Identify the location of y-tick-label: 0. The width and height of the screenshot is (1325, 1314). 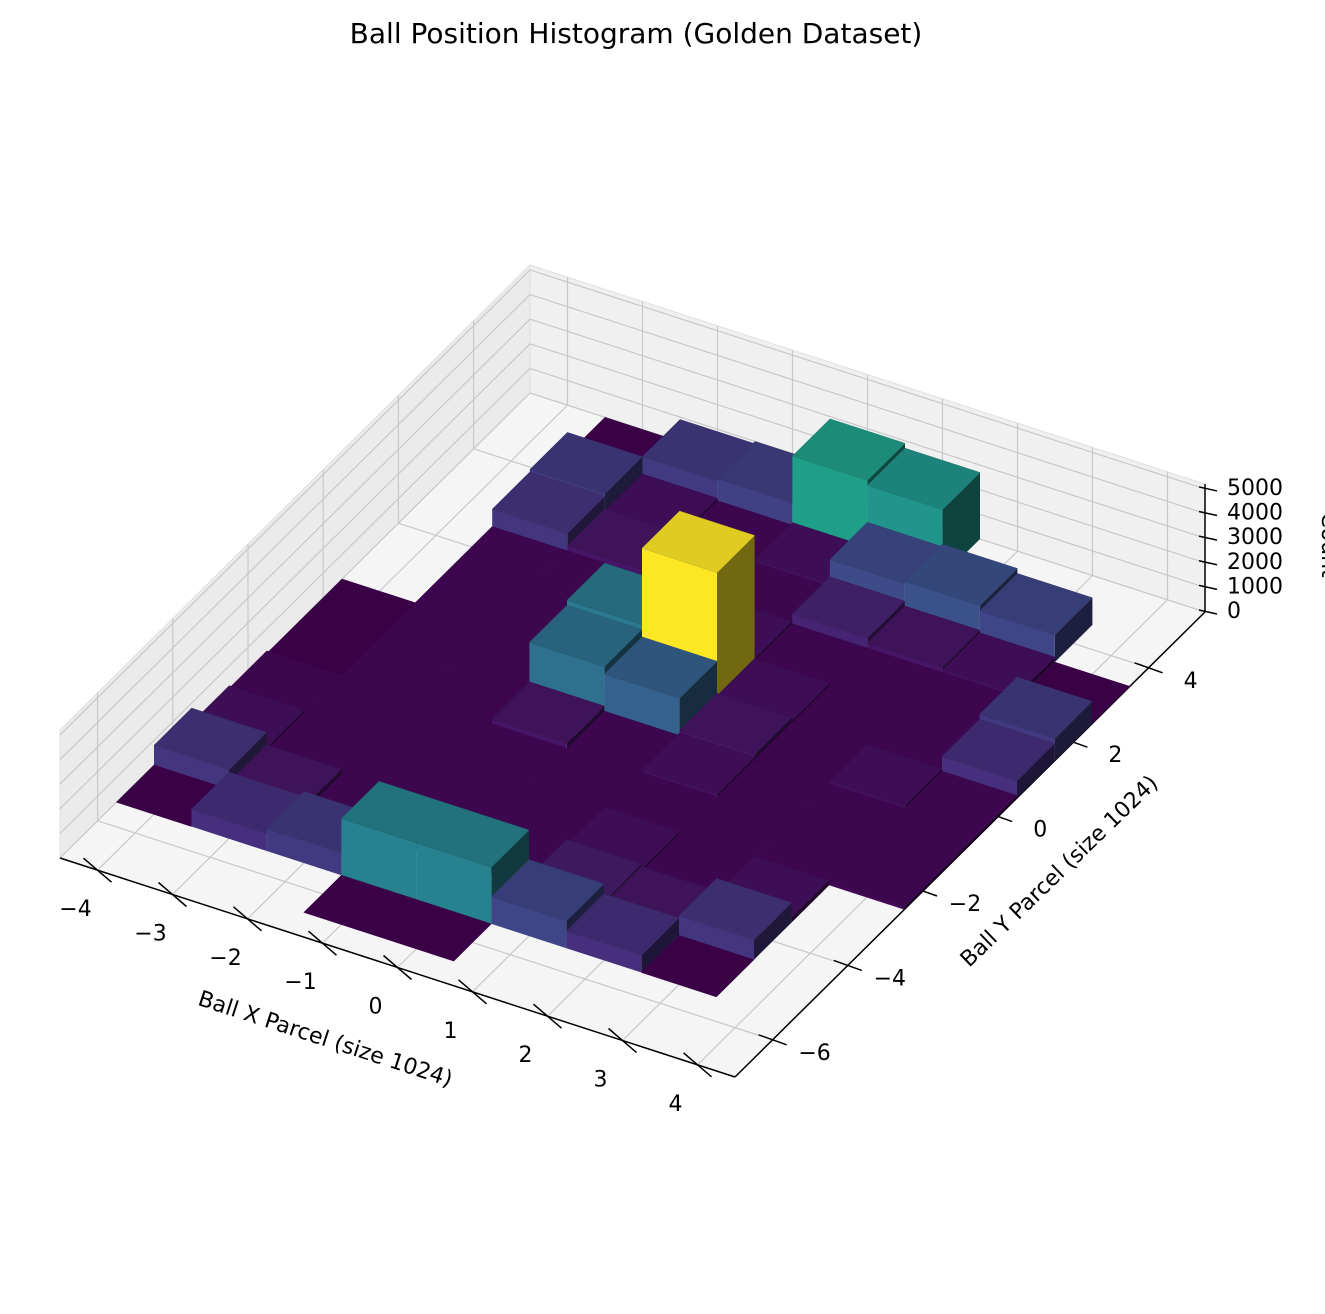
(1040, 830).